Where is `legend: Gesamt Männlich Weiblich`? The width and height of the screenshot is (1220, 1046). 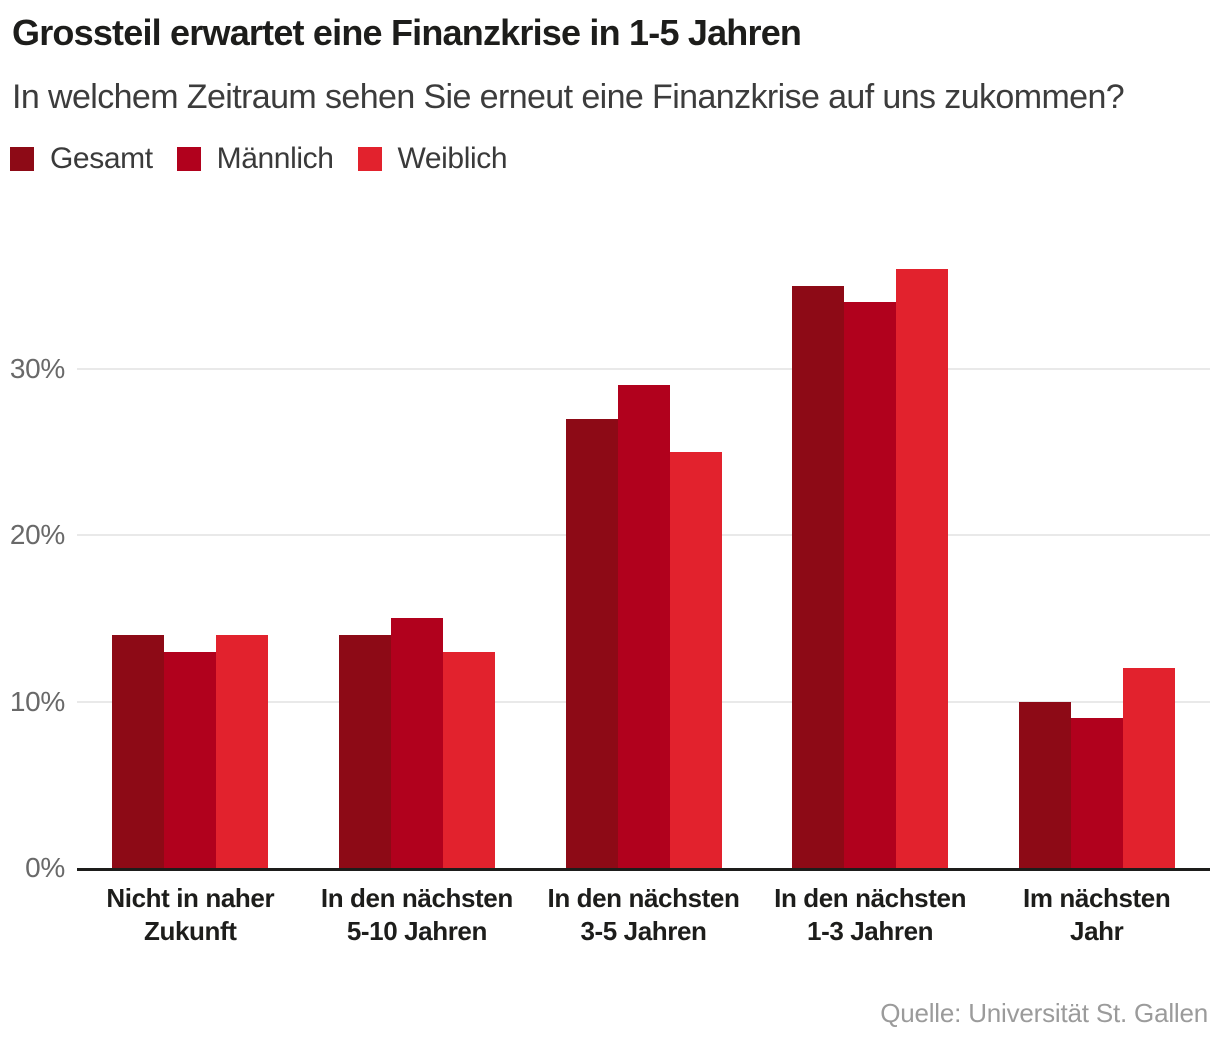 legend: Gesamt Männlich Weiblich is located at coordinates (259, 158).